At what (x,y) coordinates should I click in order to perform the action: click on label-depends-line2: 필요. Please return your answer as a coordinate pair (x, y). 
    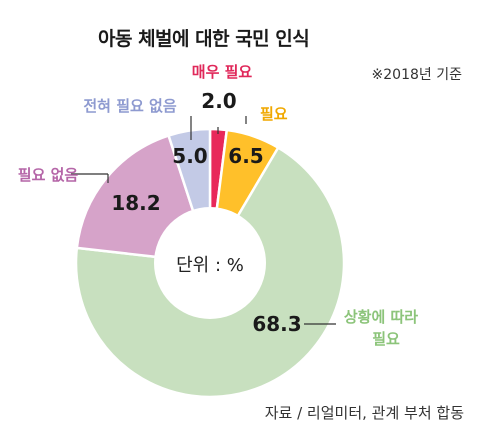
    Looking at the image, I should click on (386, 339).